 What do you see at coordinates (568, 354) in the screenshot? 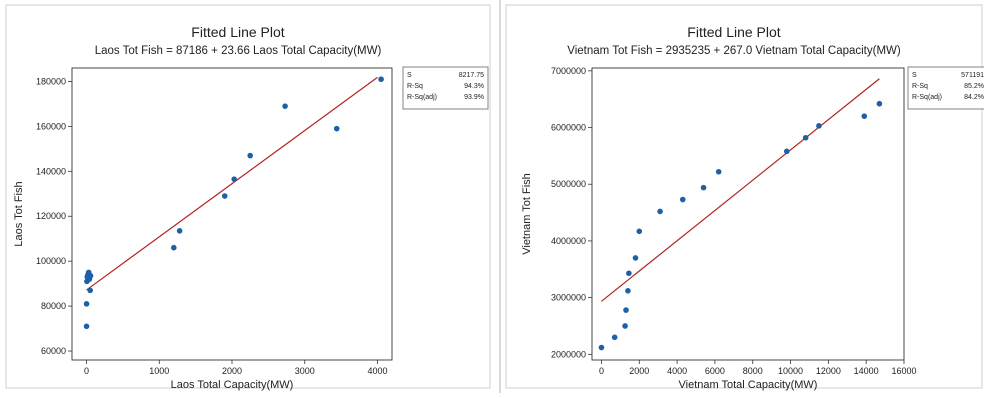
I see `vietnam-y-tick-label: 2000000` at bounding box center [568, 354].